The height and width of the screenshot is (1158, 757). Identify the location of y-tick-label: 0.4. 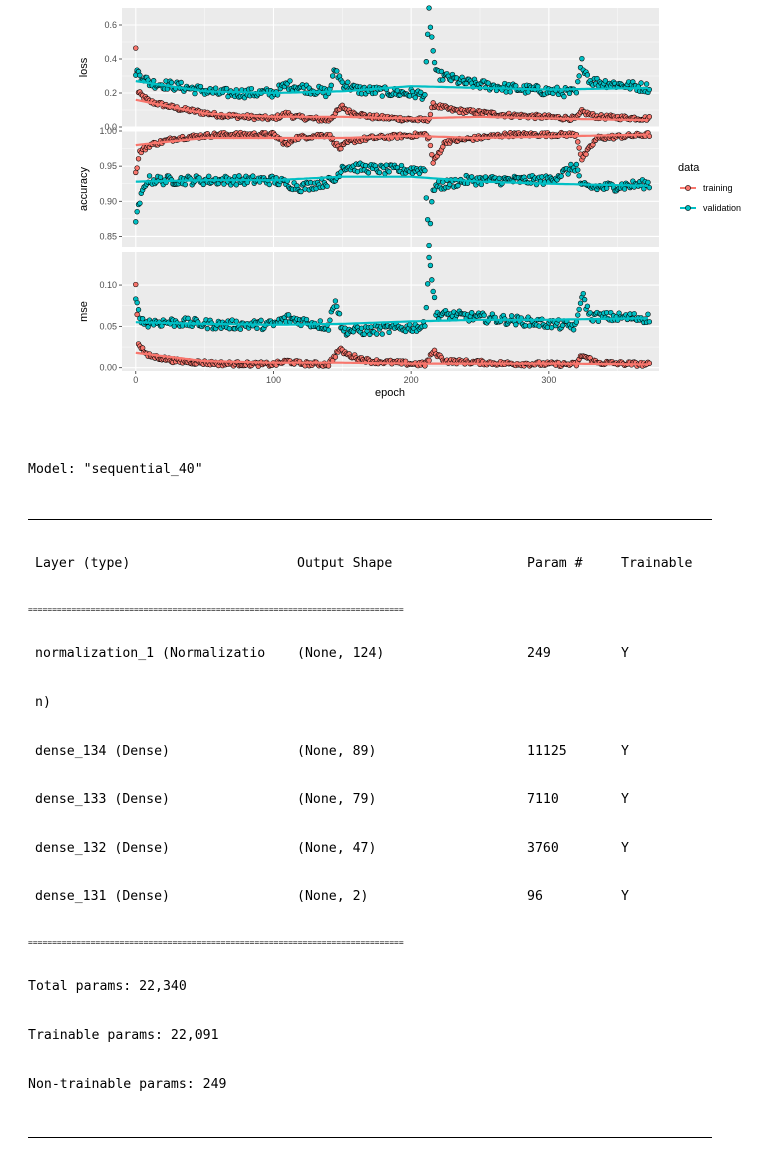
(110, 59).